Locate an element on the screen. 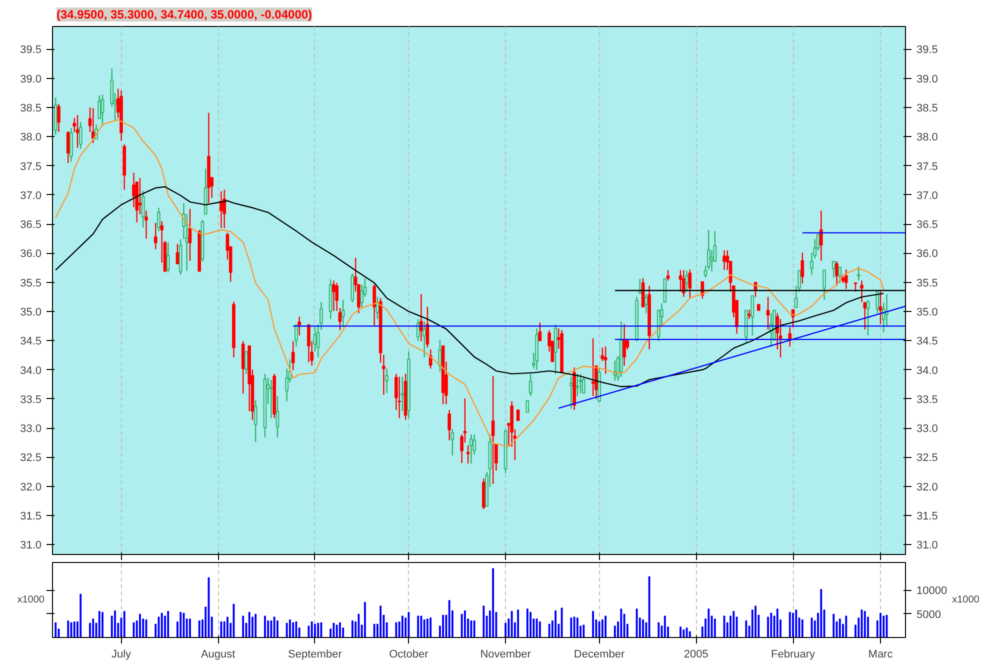 This screenshot has width=982, height=663. y-tick-label: 38.5 is located at coordinates (31, 108).